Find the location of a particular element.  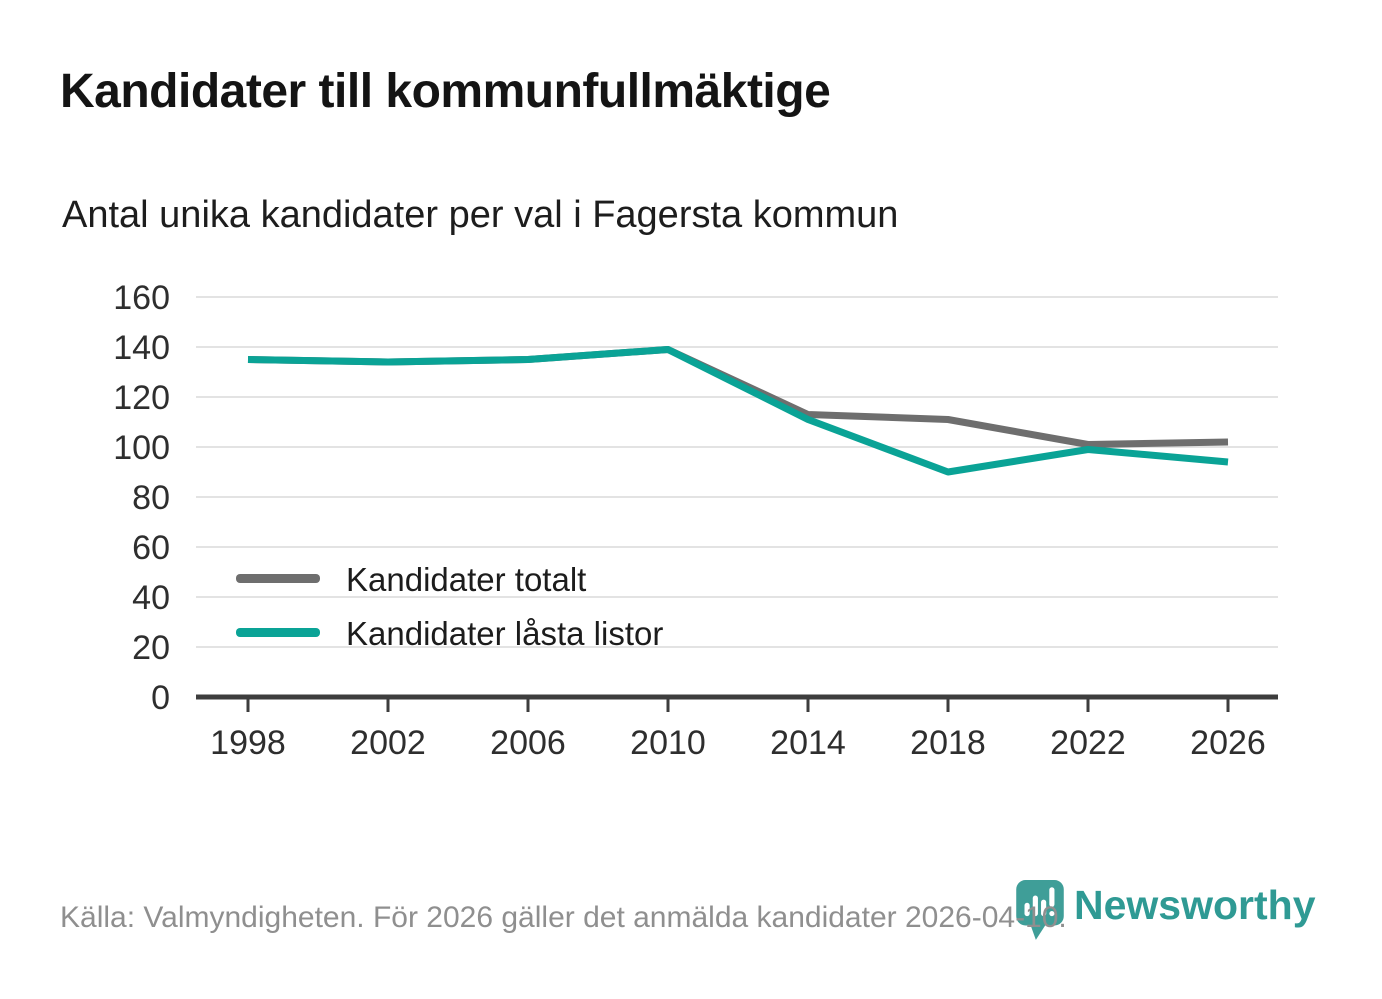

x-tick-label: 1998 is located at coordinates (248, 743).